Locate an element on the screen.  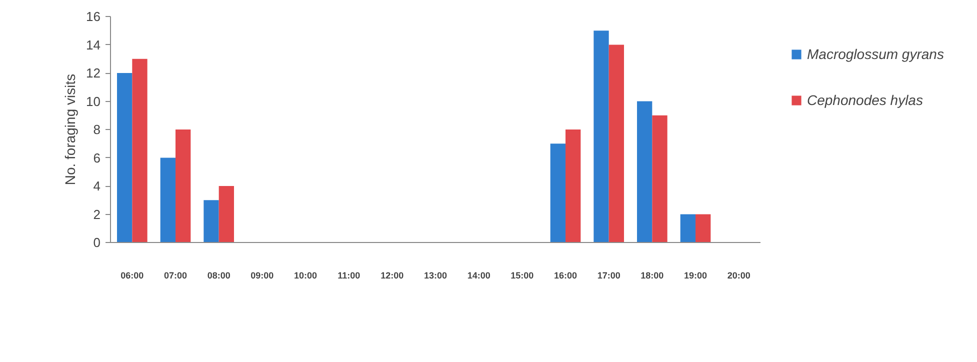
legend-label: Cephonodes hylas is located at coordinates (865, 100).